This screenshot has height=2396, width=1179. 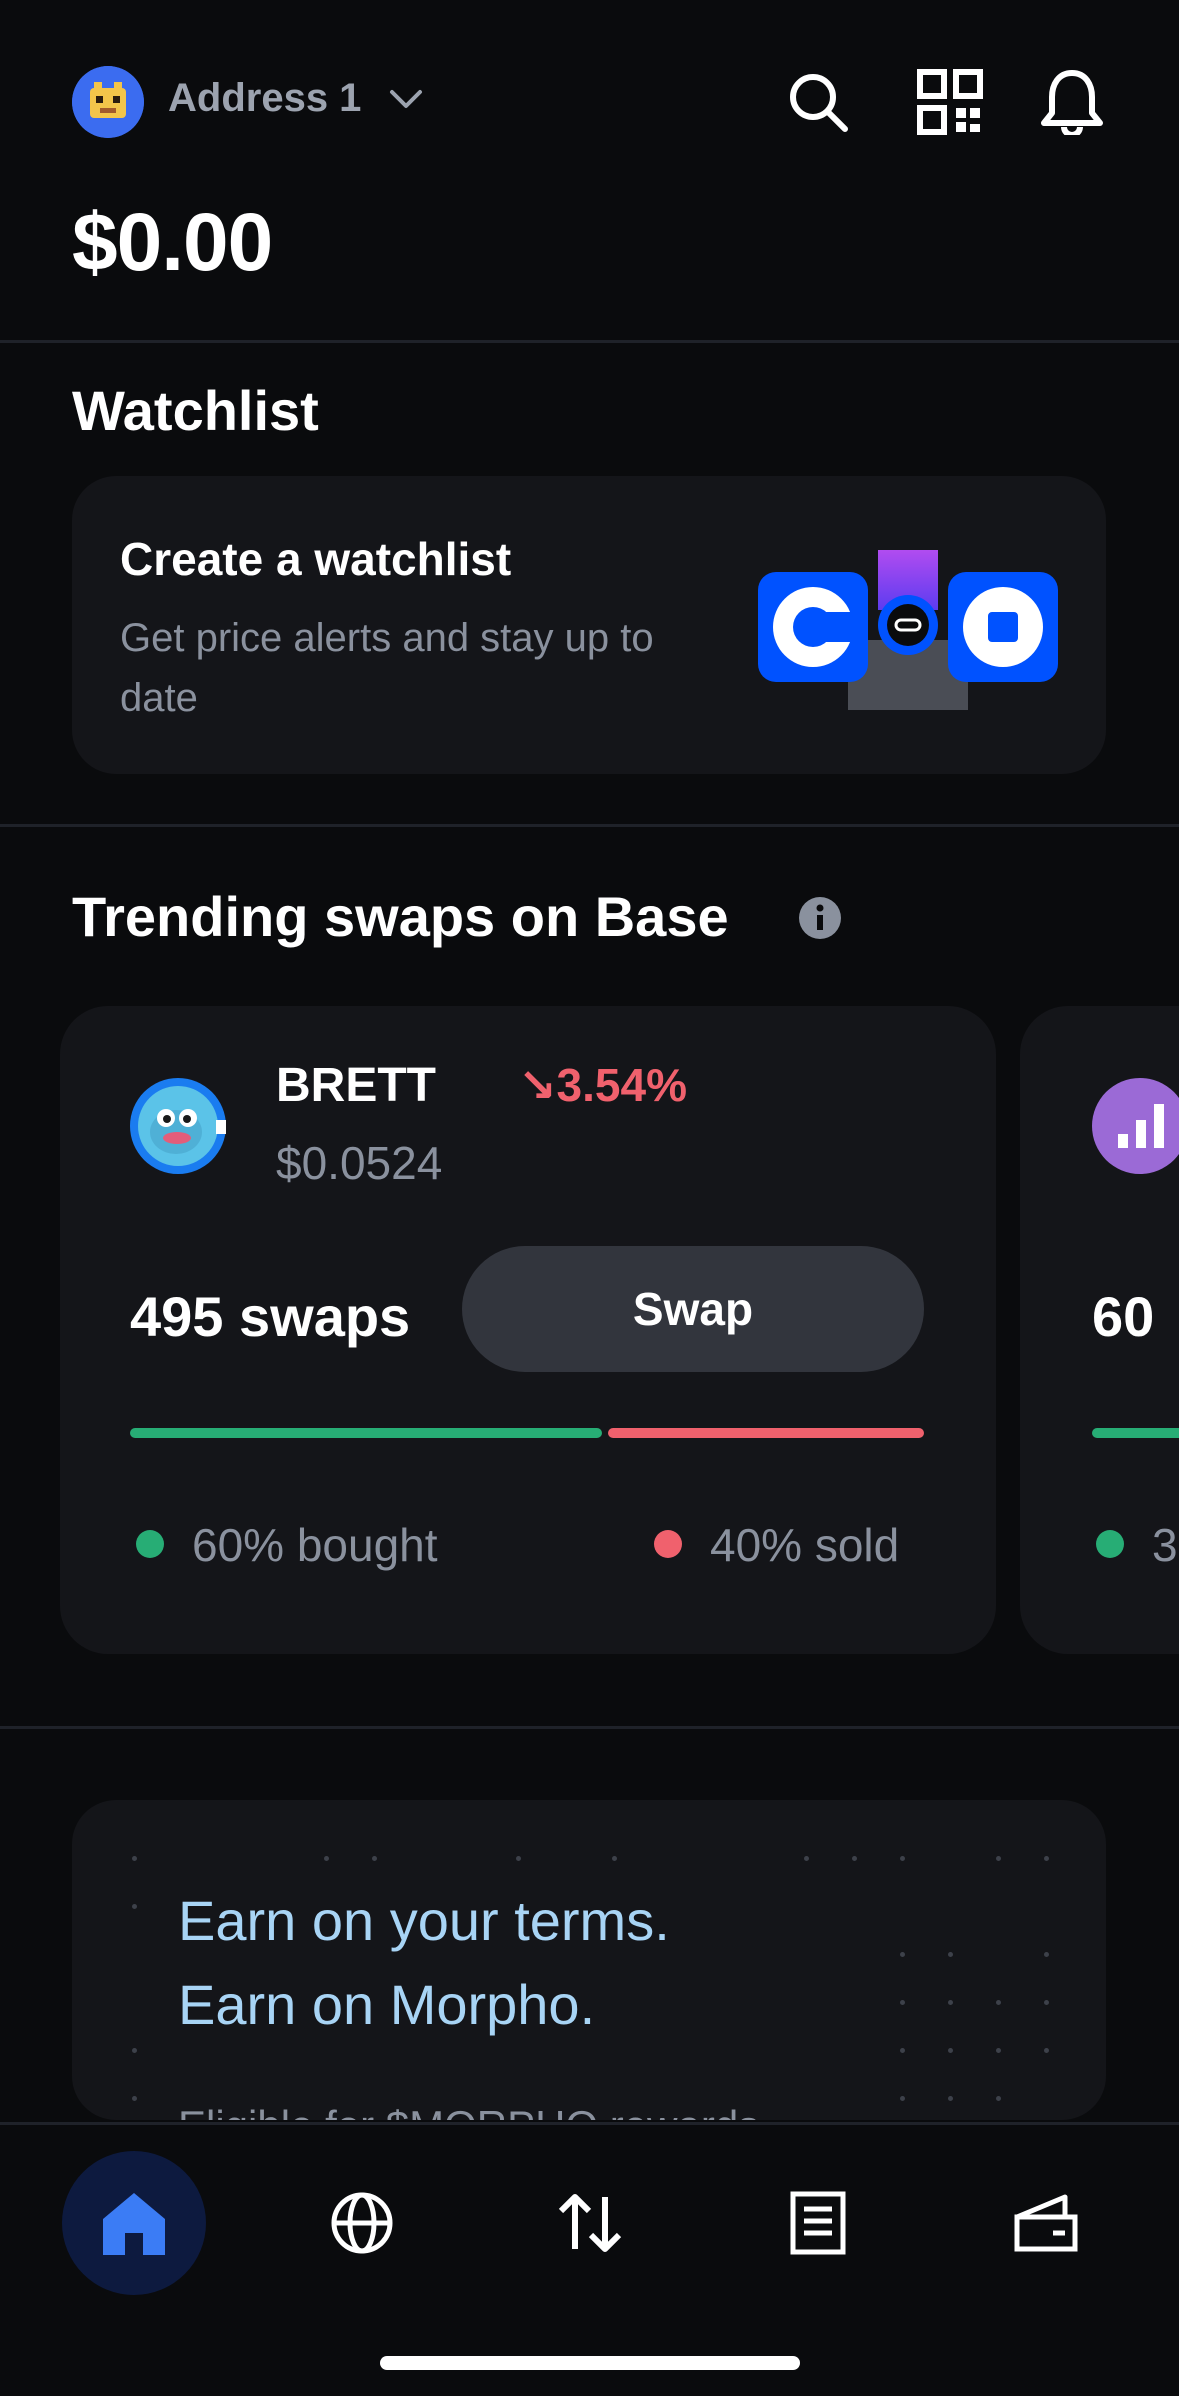 What do you see at coordinates (668, 1544) in the screenshot?
I see `sold-dot` at bounding box center [668, 1544].